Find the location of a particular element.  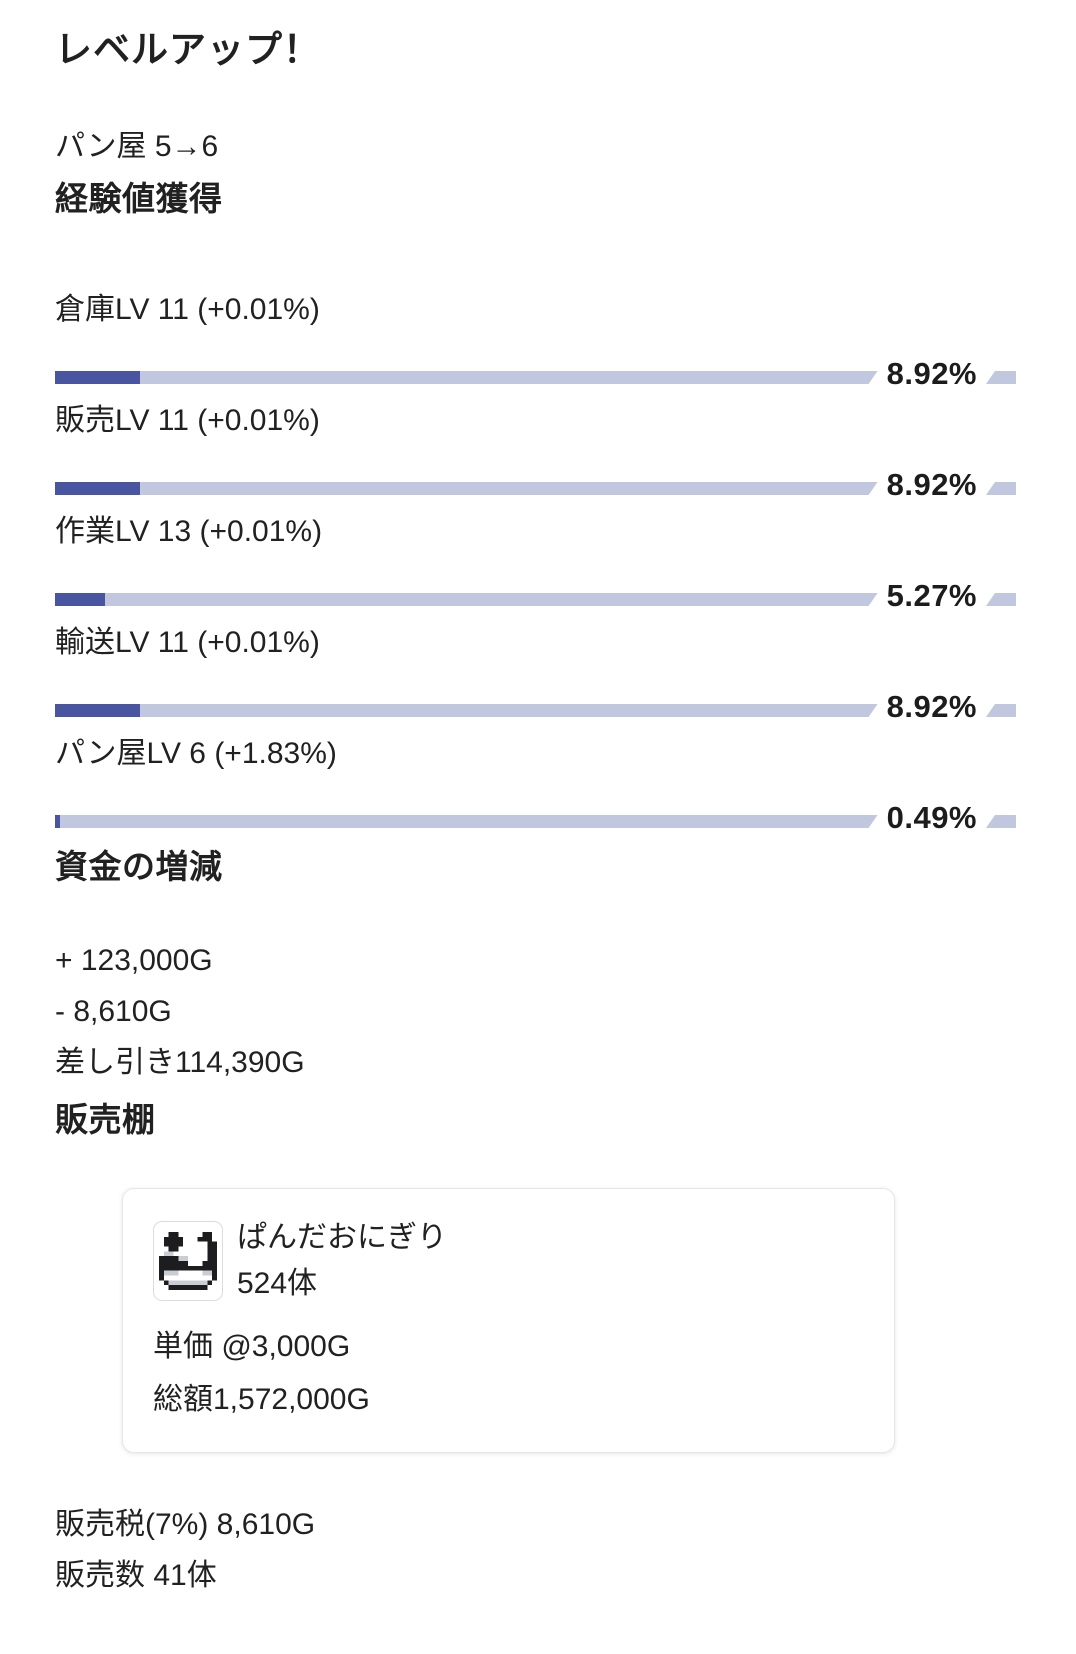

page-title: レベルアップ！ is located at coordinates (188, 49).